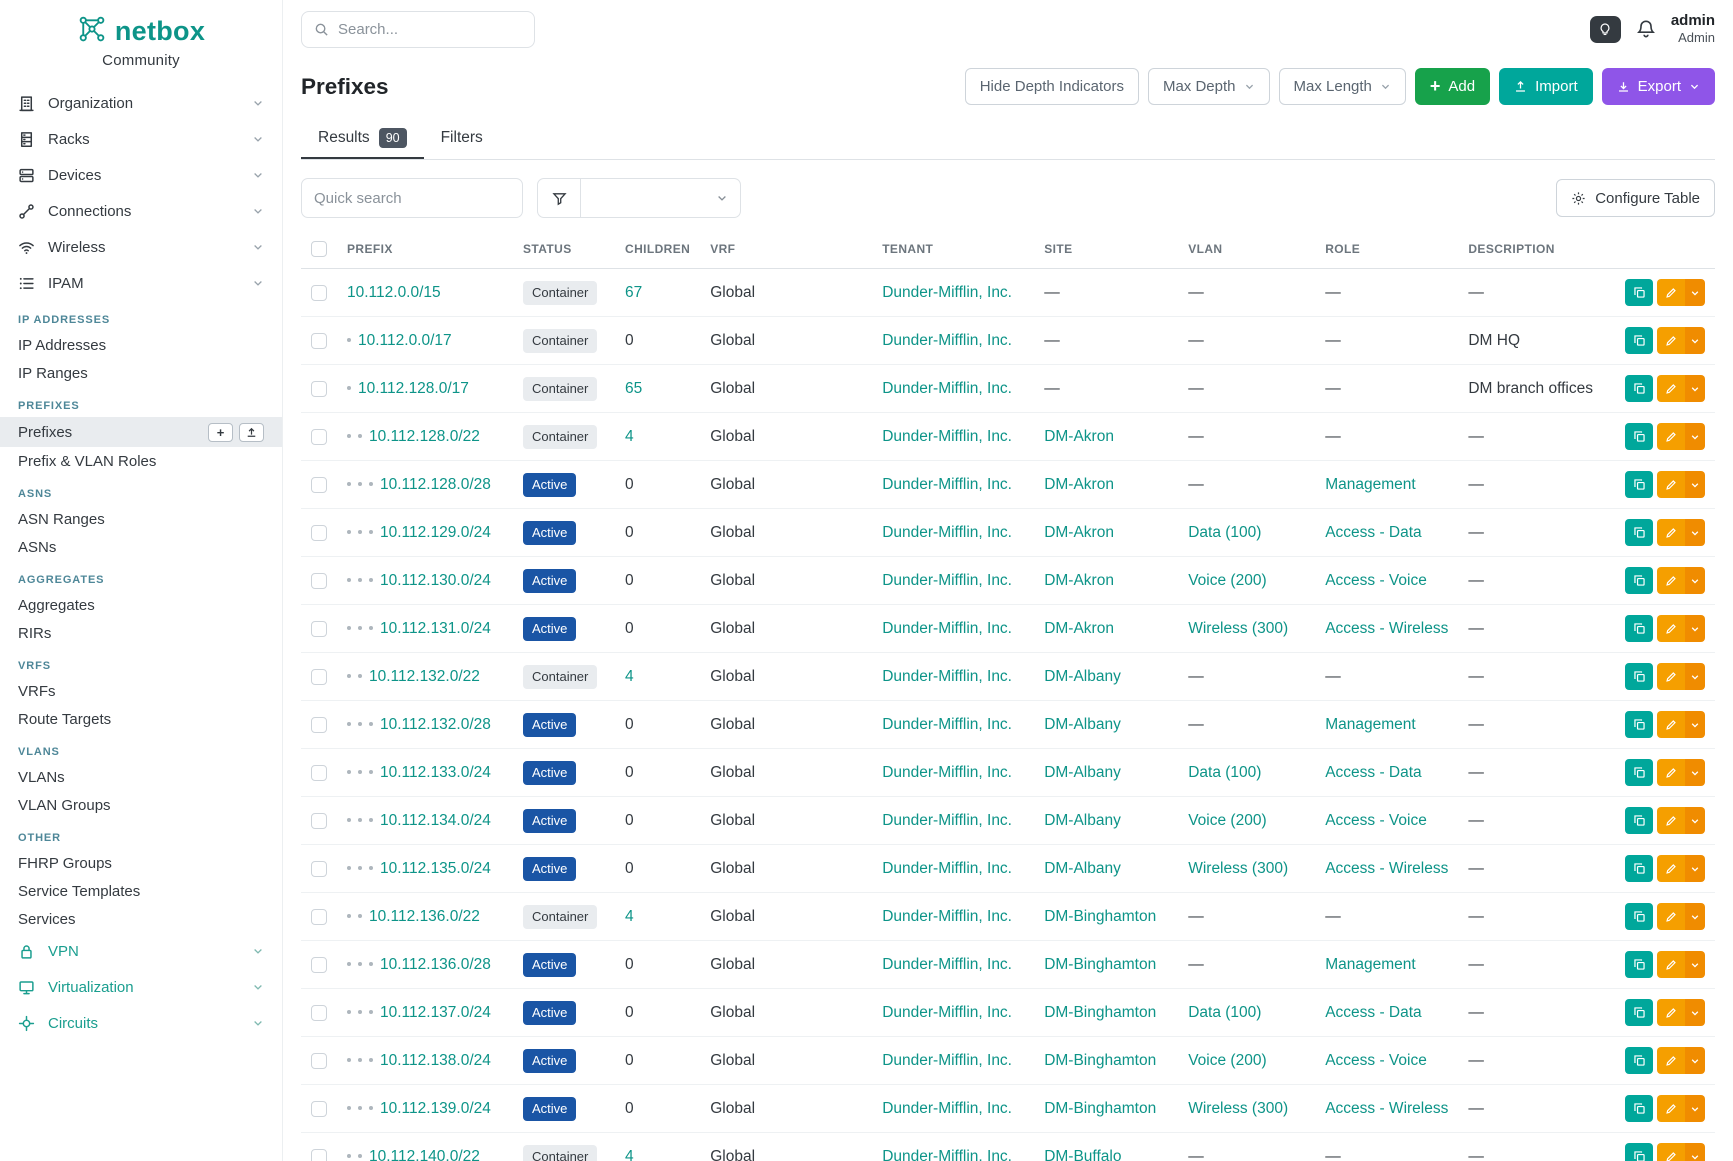 The image size is (1733, 1161). Describe the element at coordinates (1227, 1060) in the screenshot. I see `vlan-link: Voice (200)` at that location.